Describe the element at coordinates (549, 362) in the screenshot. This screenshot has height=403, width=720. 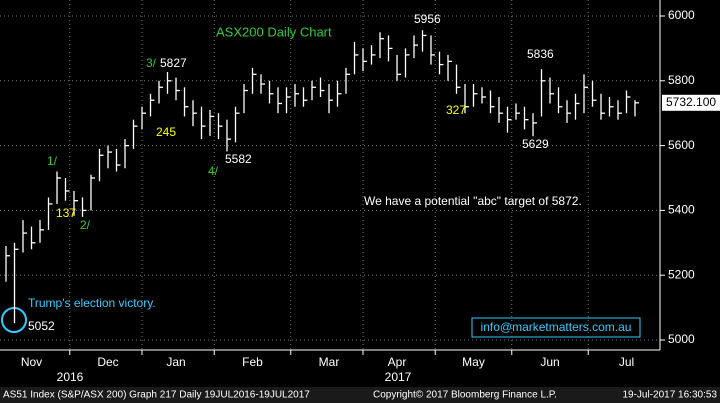
I see `x-tick-label: Jun` at that location.